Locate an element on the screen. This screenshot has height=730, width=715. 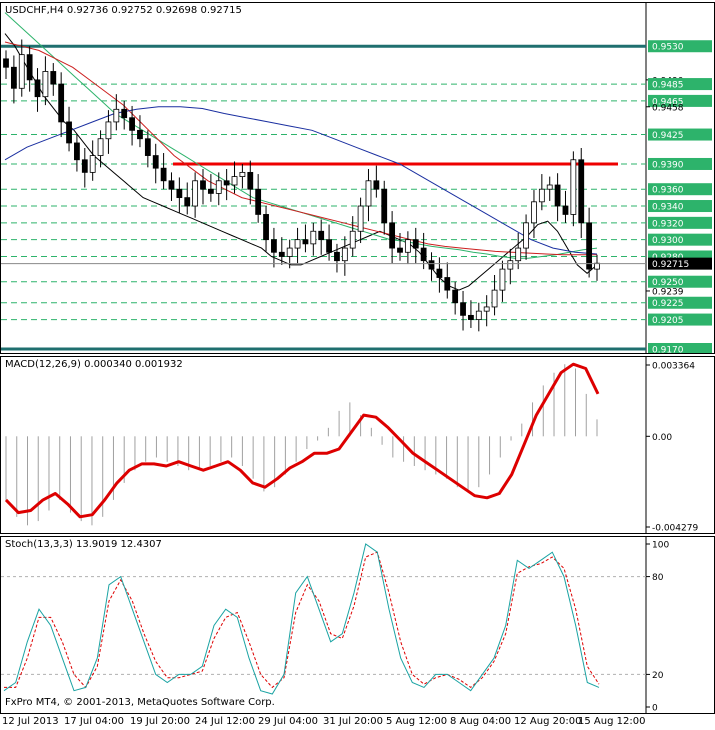
time-axis-label: 8 Aug 04:00 is located at coordinates (481, 721).